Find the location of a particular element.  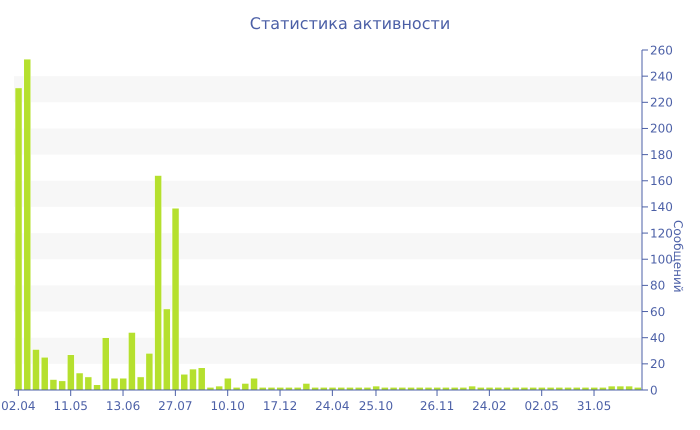

y-axis-title: Сообщений is located at coordinates (677, 256).